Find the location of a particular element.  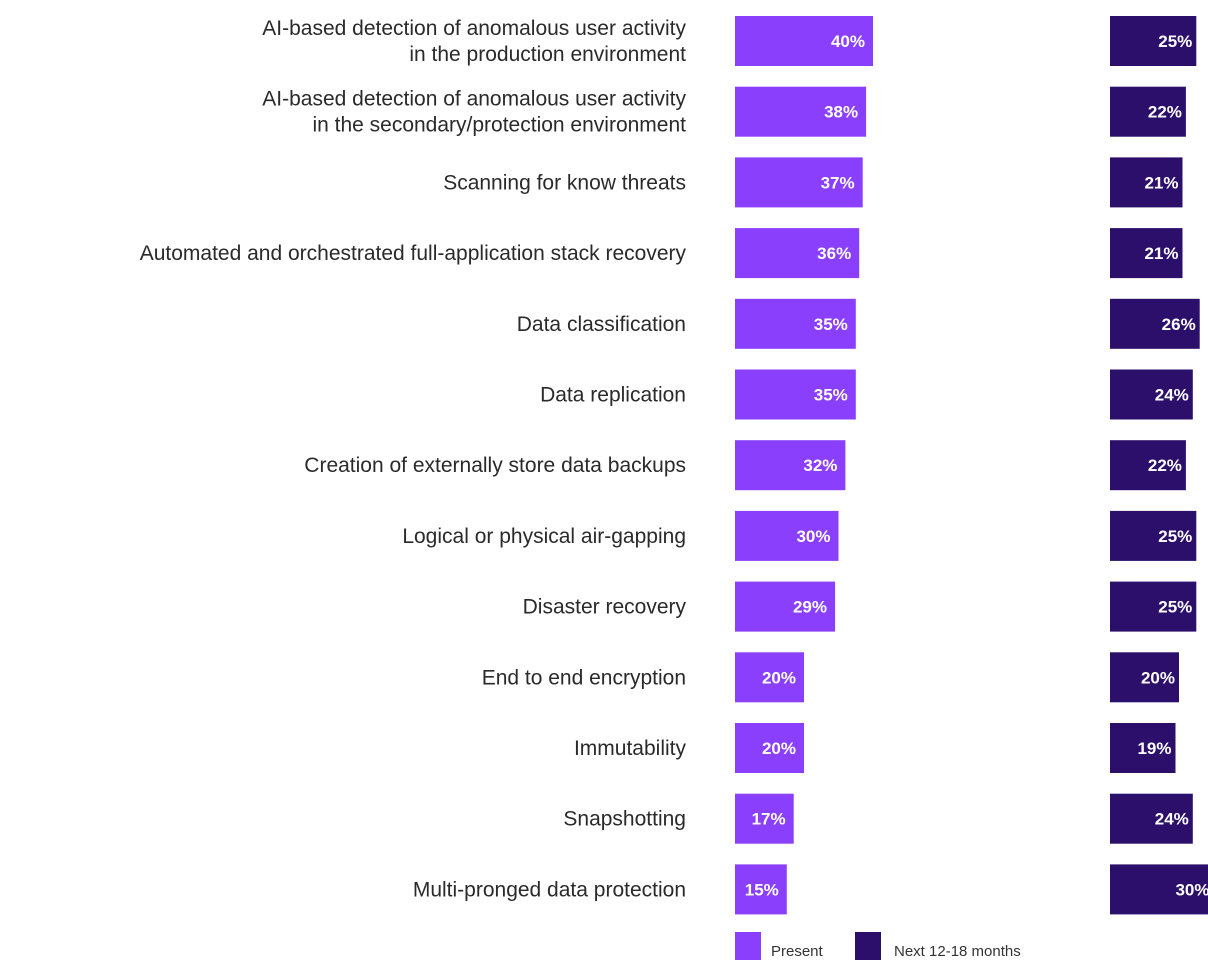

category-label-line: Immutability is located at coordinates (630, 748).